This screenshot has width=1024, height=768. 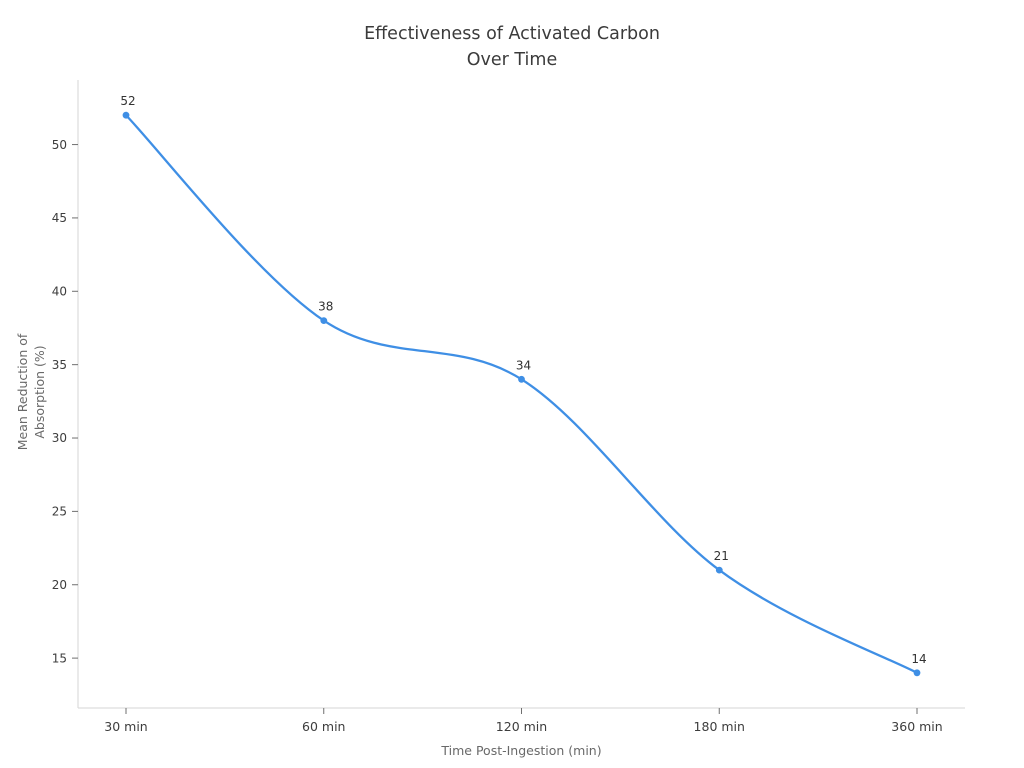 What do you see at coordinates (323, 726) in the screenshot?
I see `x-tick-label: 60 min` at bounding box center [323, 726].